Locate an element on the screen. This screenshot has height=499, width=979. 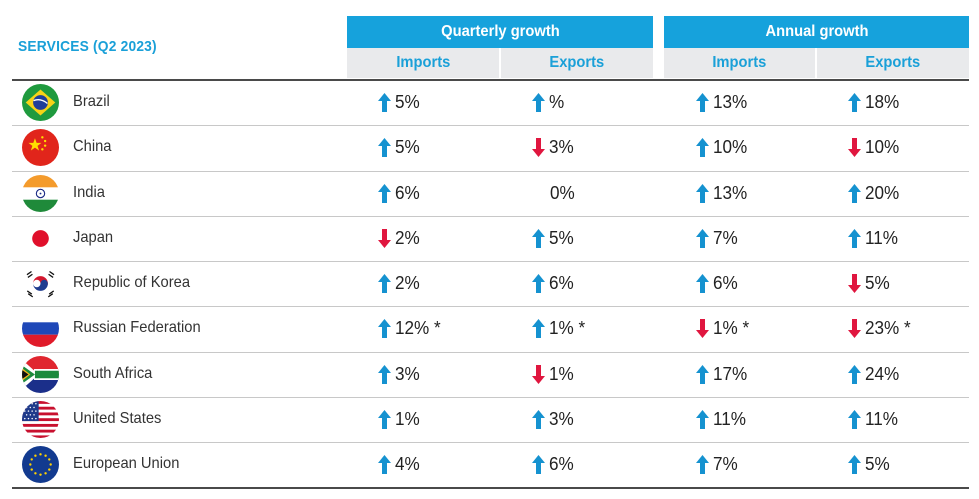
growth-value: 2% is located at coordinates (407, 283).